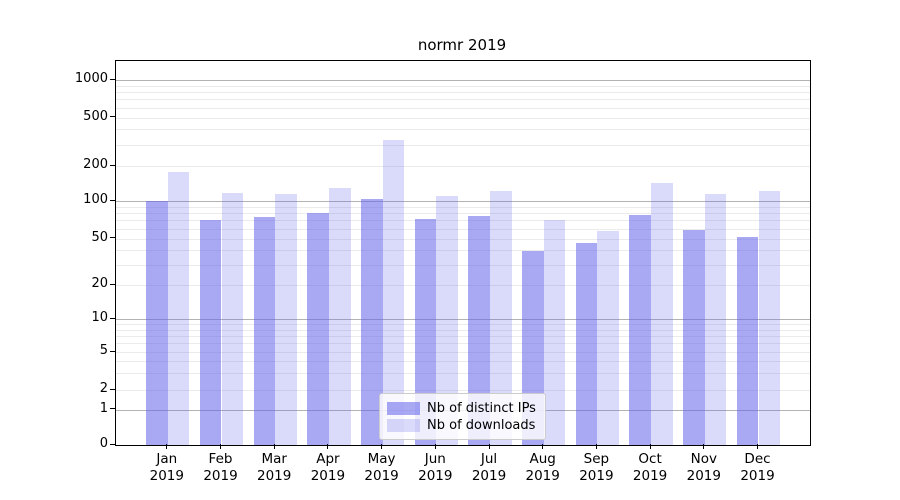 The height and width of the screenshot is (500, 900). Describe the element at coordinates (703, 459) in the screenshot. I see `x-tick-month: Nov` at that location.